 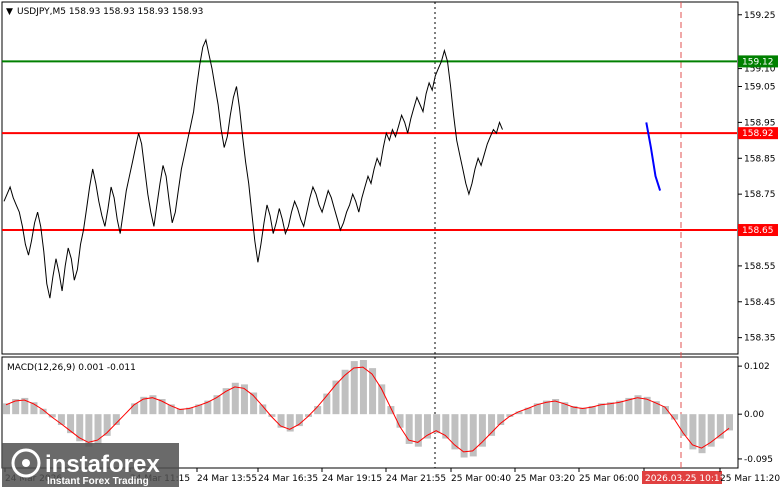 I want to click on forecast-line, so click(x=653, y=156).